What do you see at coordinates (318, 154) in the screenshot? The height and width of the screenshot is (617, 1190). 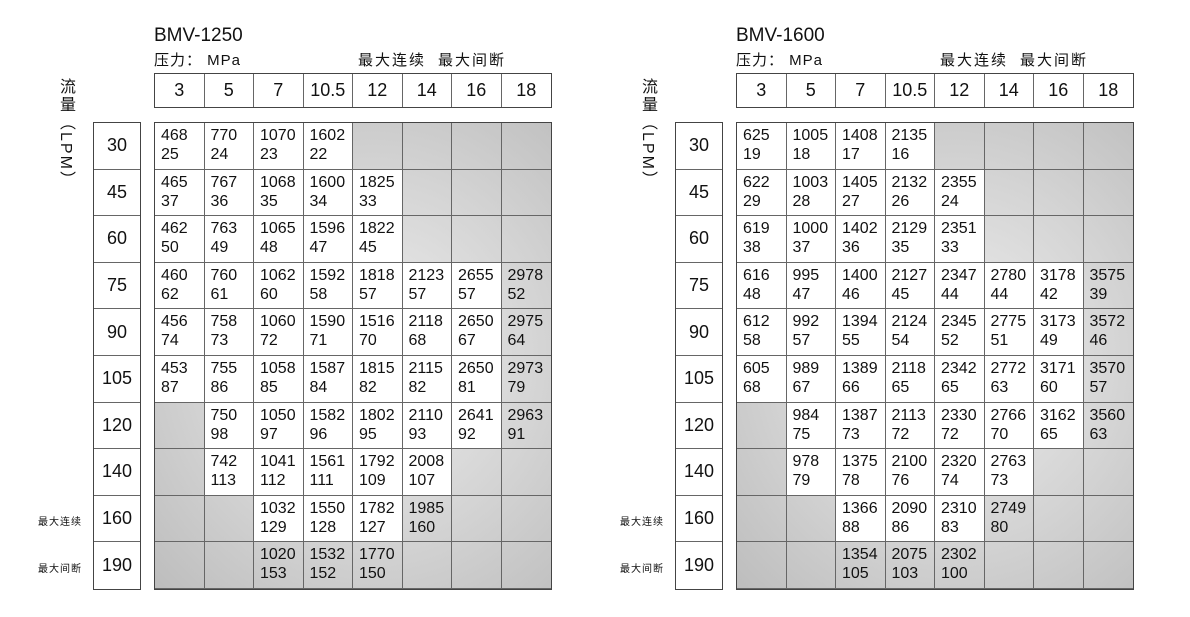 I see `speed-value: 22` at bounding box center [318, 154].